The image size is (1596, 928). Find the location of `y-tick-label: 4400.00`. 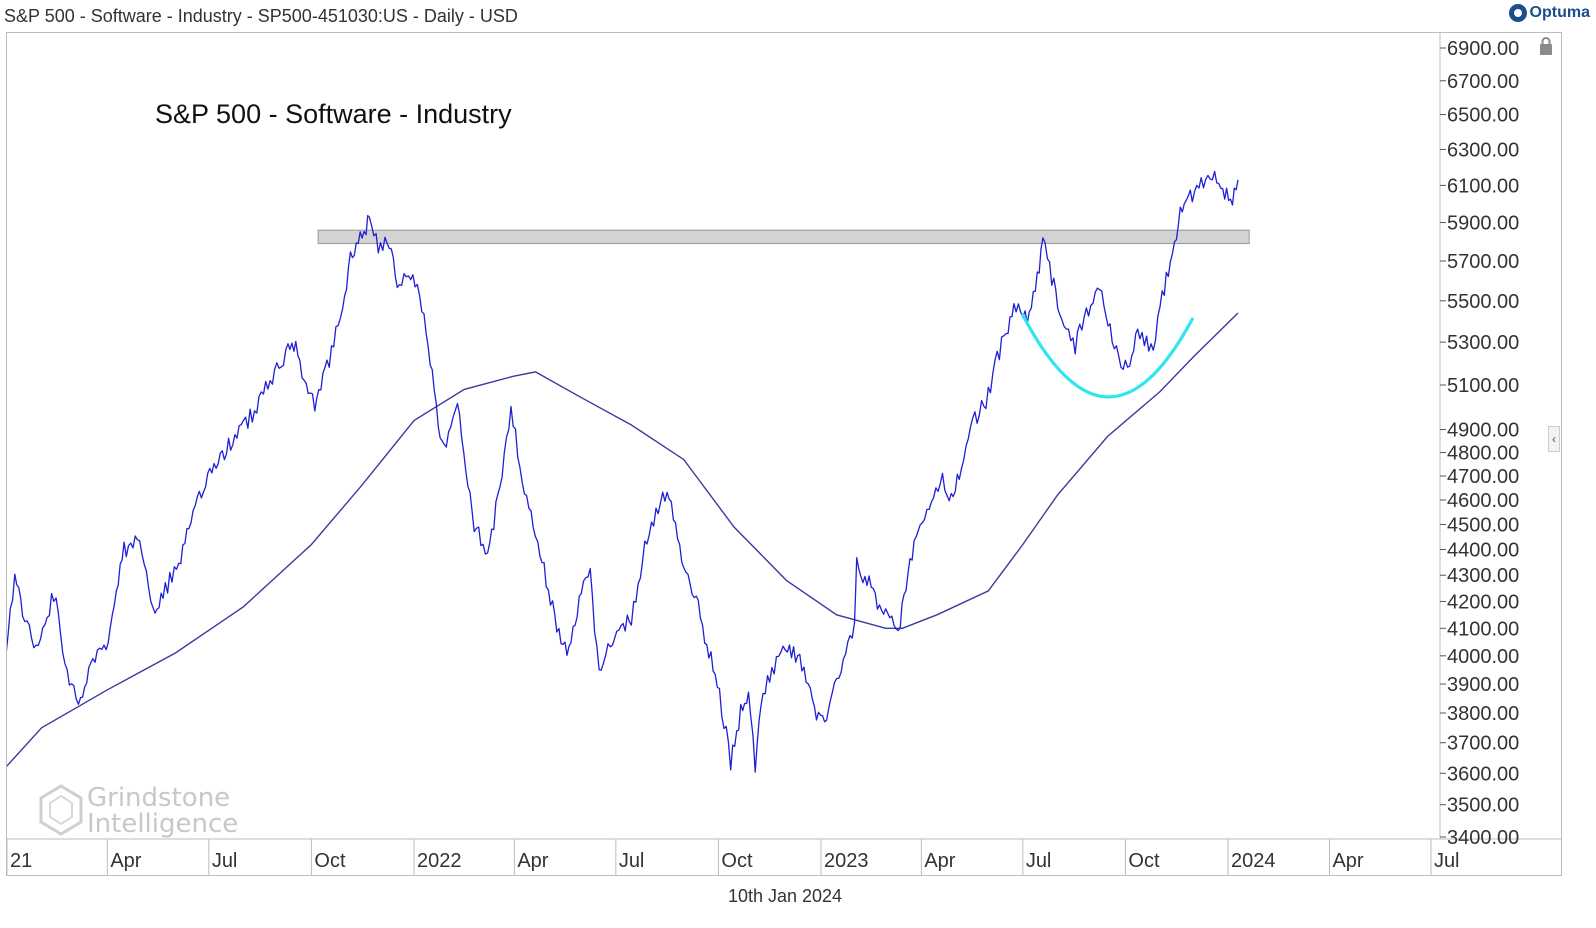

y-tick-label: 4400.00 is located at coordinates (1483, 551).